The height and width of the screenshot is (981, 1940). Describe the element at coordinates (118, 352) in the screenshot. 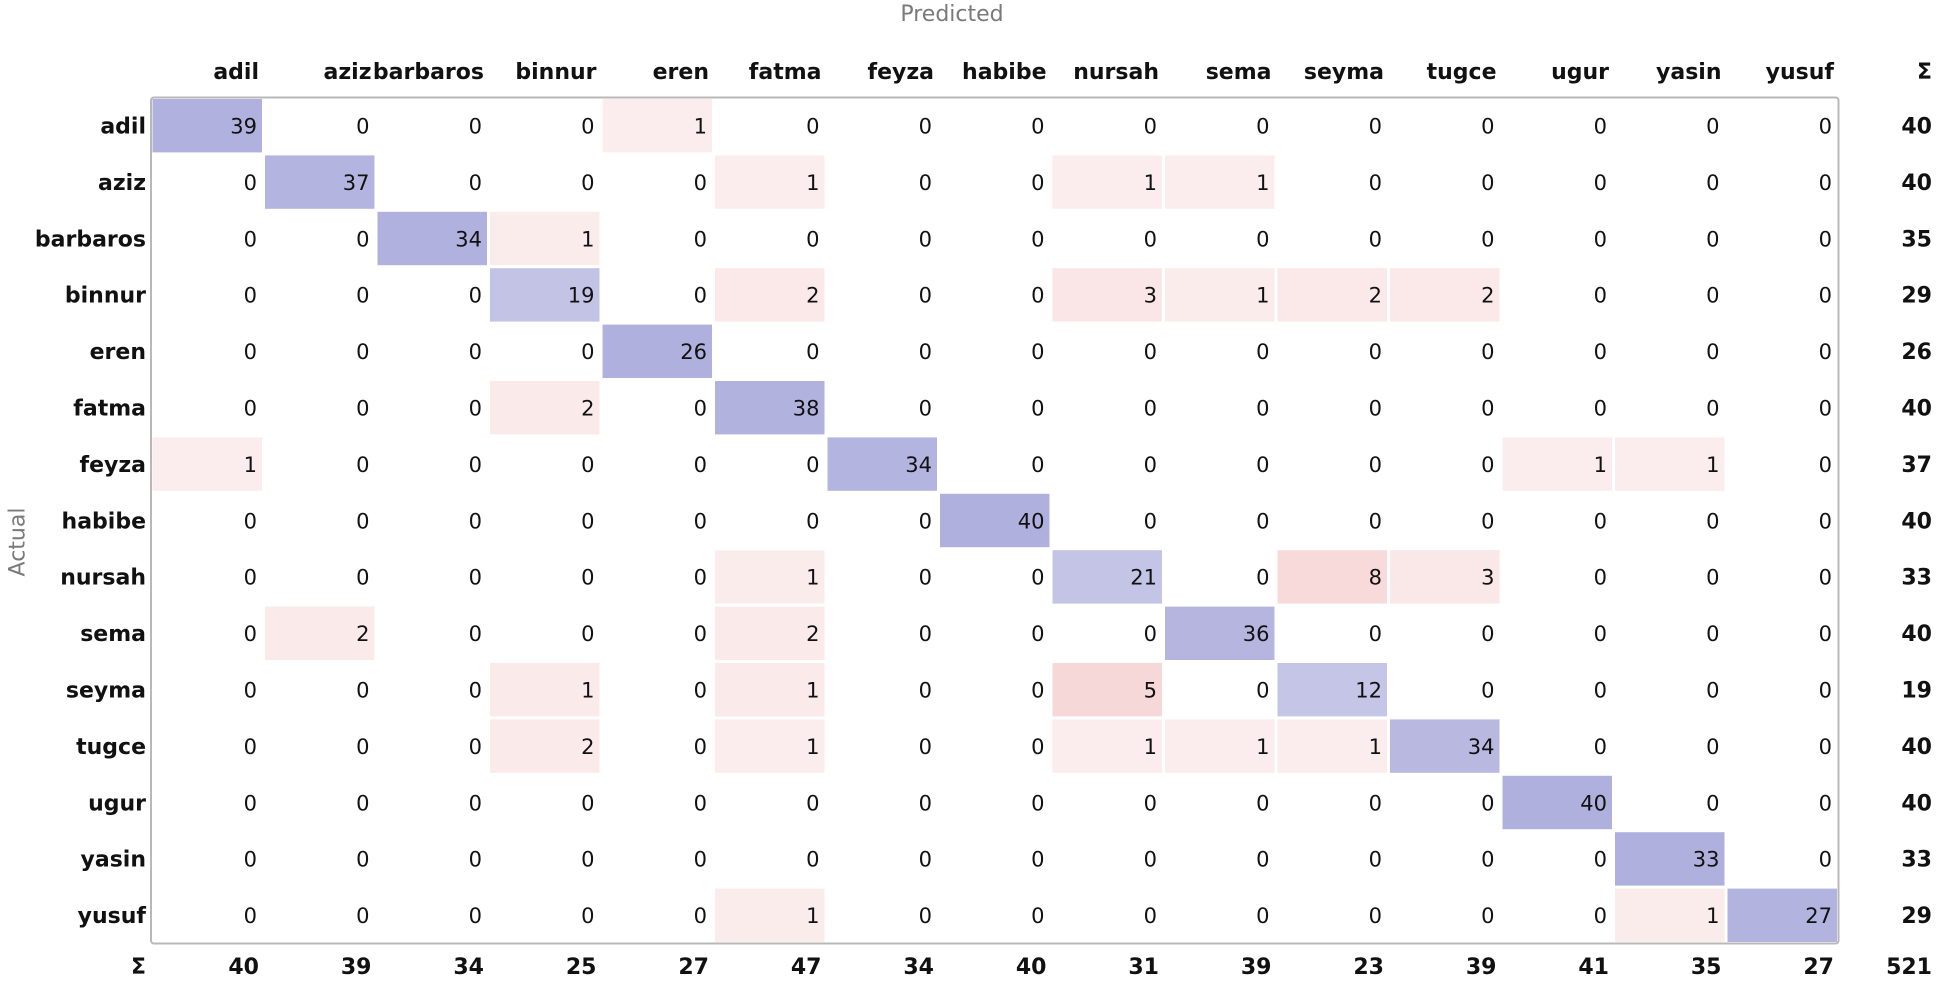

I see `row-header-eren: eren` at that location.